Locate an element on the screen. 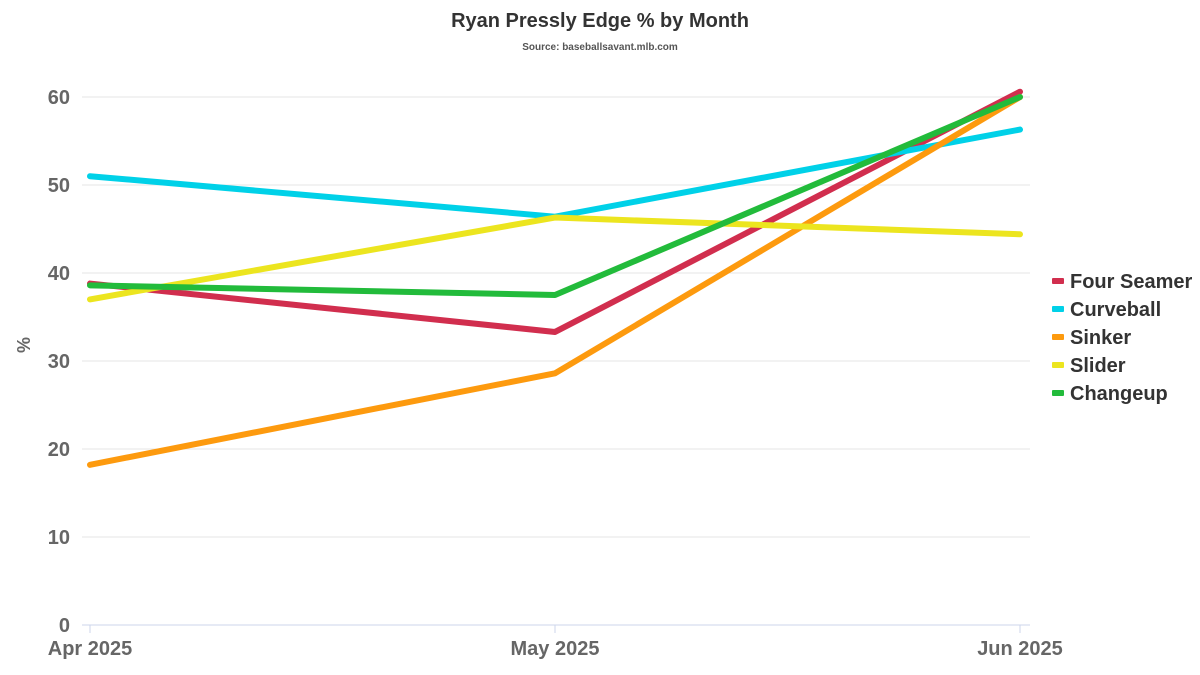 The height and width of the screenshot is (675, 1200). series-line-slider is located at coordinates (555, 258).